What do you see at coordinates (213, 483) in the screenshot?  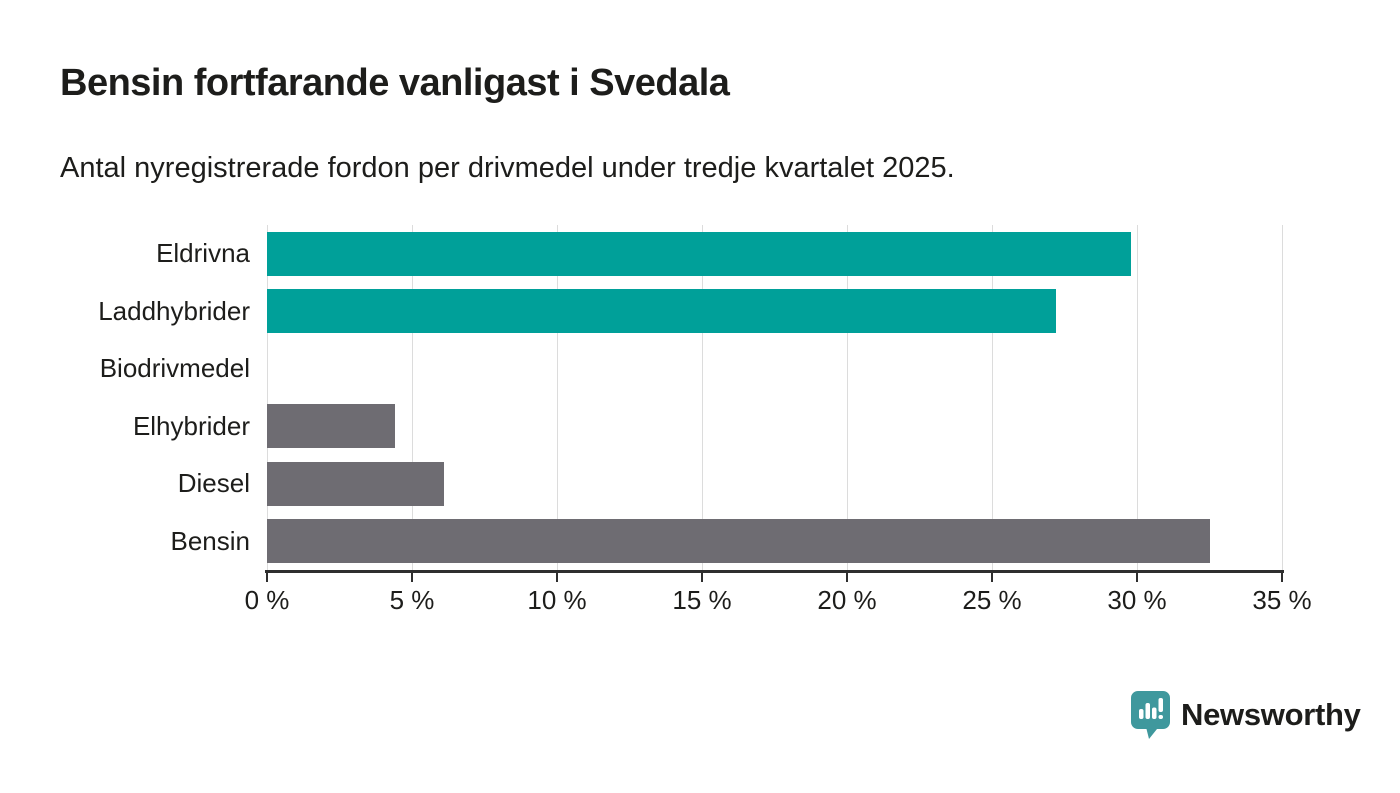 I see `category-label-diesel: Diesel` at bounding box center [213, 483].